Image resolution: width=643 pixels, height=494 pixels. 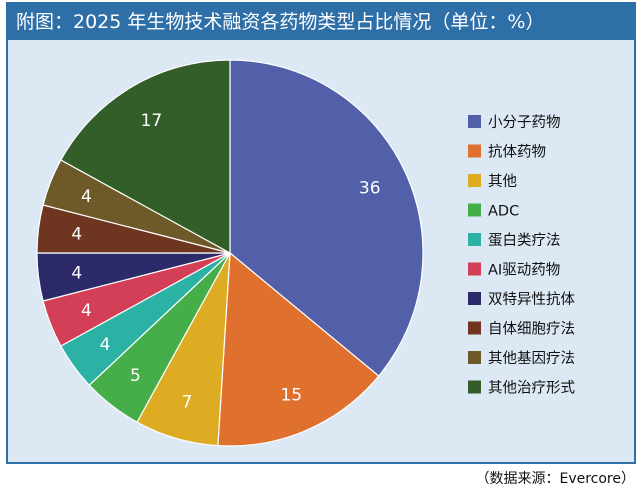 What do you see at coordinates (531, 358) in the screenshot?
I see `legend-label: 其他基因疗法` at bounding box center [531, 358].